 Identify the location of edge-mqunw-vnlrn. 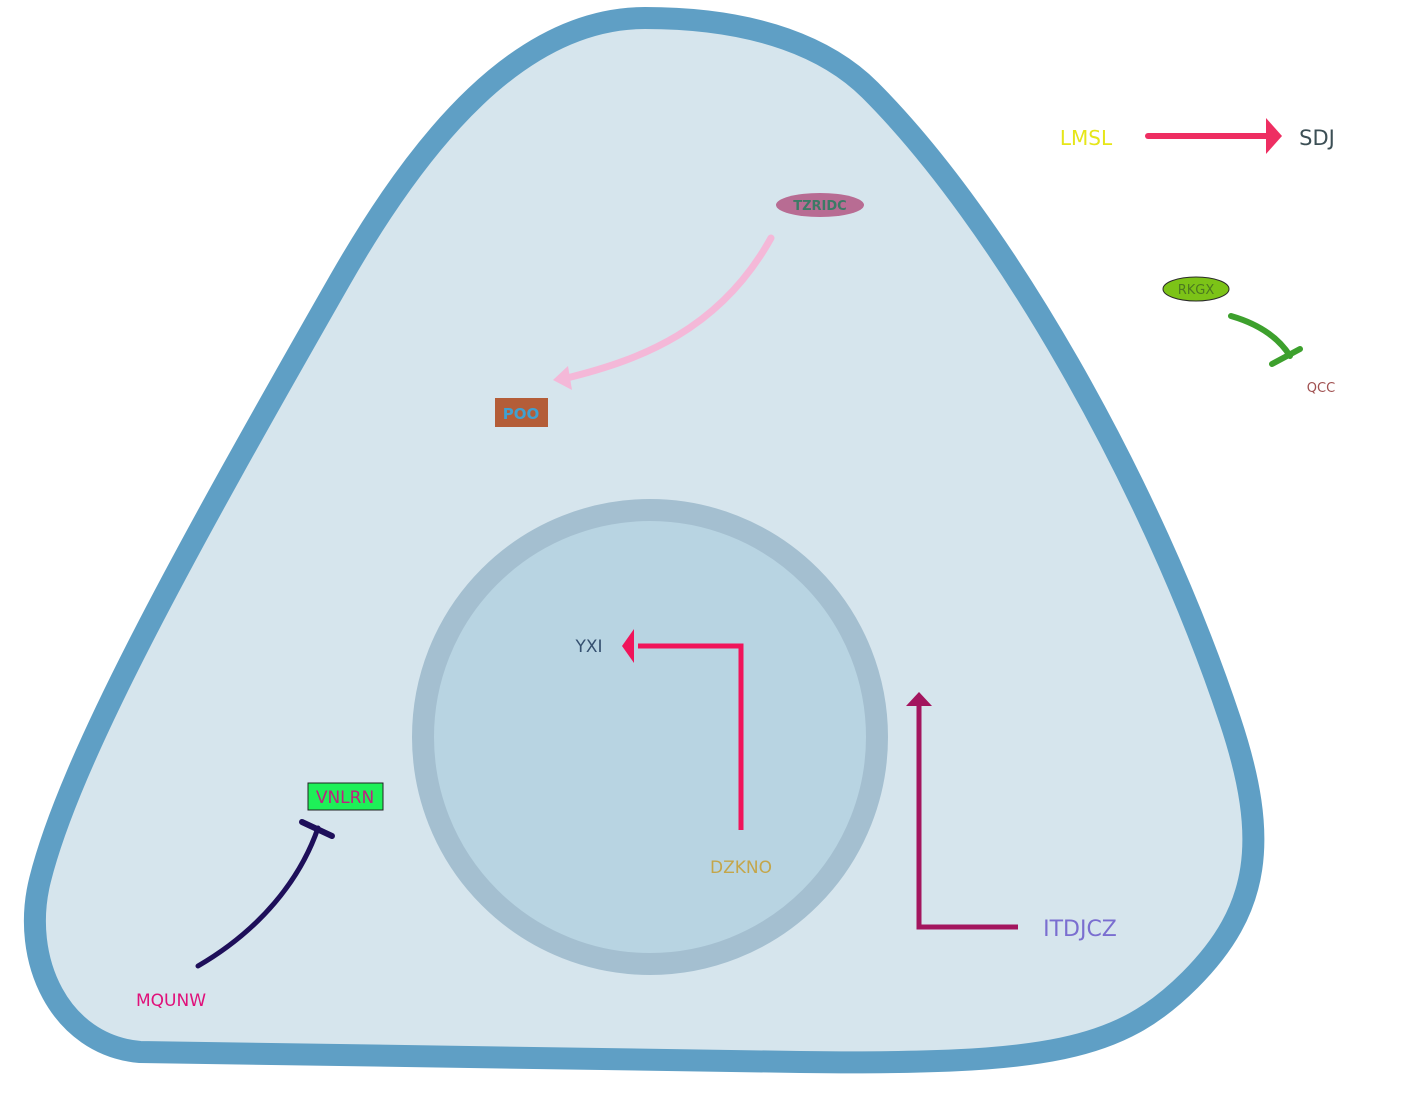
(265, 894).